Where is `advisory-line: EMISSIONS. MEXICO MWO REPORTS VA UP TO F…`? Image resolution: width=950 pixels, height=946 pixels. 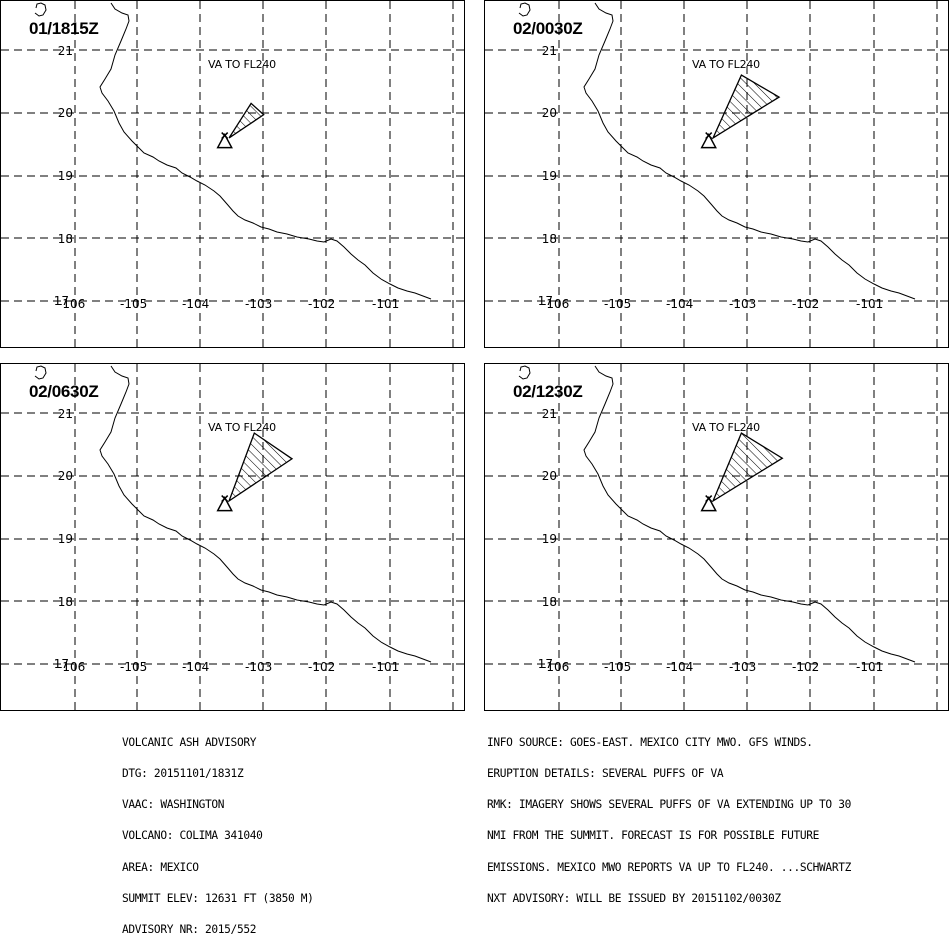 advisory-line: EMISSIONS. MEXICO MWO REPORTS VA UP TO F… is located at coordinates (669, 867).